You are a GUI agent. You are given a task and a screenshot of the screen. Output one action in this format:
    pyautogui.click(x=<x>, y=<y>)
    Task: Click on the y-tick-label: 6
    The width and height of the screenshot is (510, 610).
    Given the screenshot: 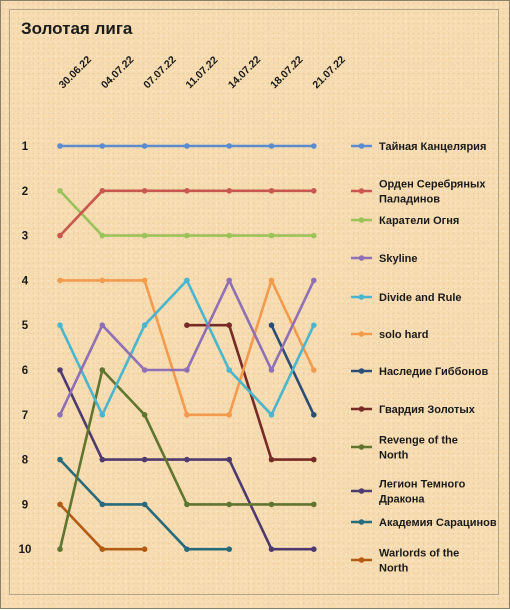 What is the action you would take?
    pyautogui.click(x=25, y=371)
    